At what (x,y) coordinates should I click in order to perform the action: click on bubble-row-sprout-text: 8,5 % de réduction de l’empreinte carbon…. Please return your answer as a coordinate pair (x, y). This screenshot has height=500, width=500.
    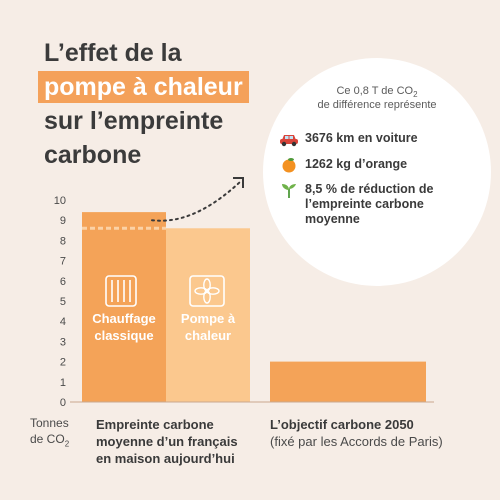
    Looking at the image, I should click on (369, 204).